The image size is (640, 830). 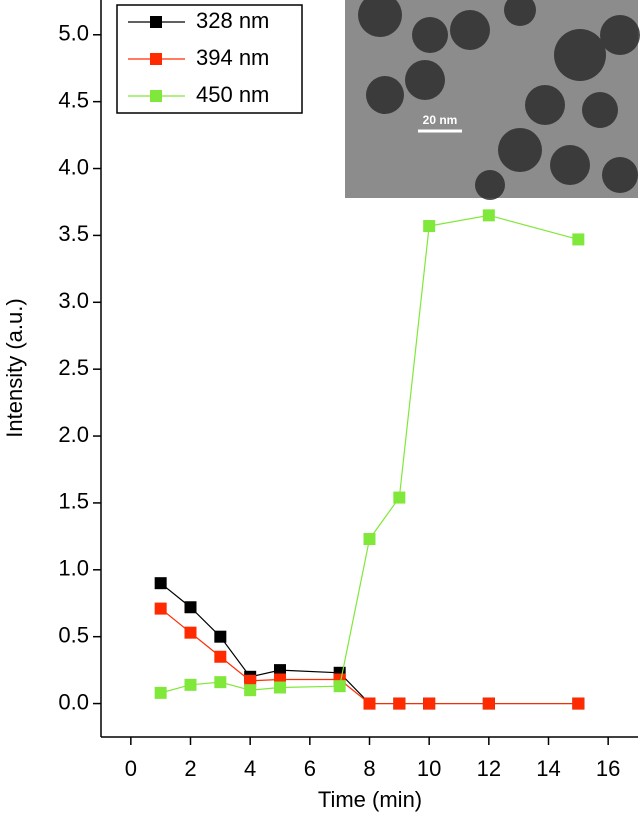 I want to click on legend-label: 394 nm, so click(x=232, y=57).